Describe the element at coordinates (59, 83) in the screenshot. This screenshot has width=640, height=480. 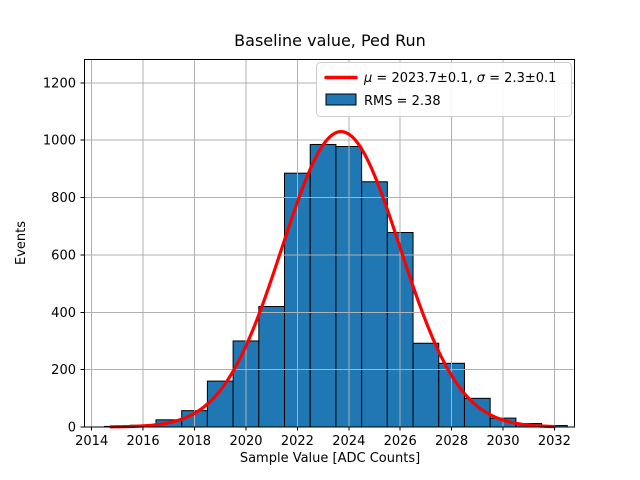
I see `y-tick-label: 1200` at that location.